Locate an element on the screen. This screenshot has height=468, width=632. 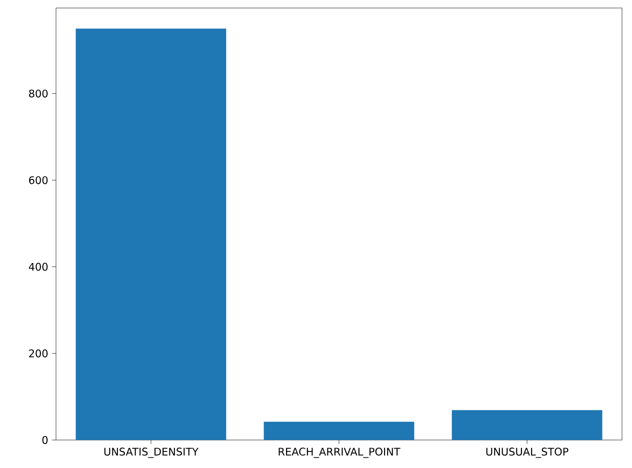
x-tick-label: UNUSUAL_STOP is located at coordinates (527, 453).